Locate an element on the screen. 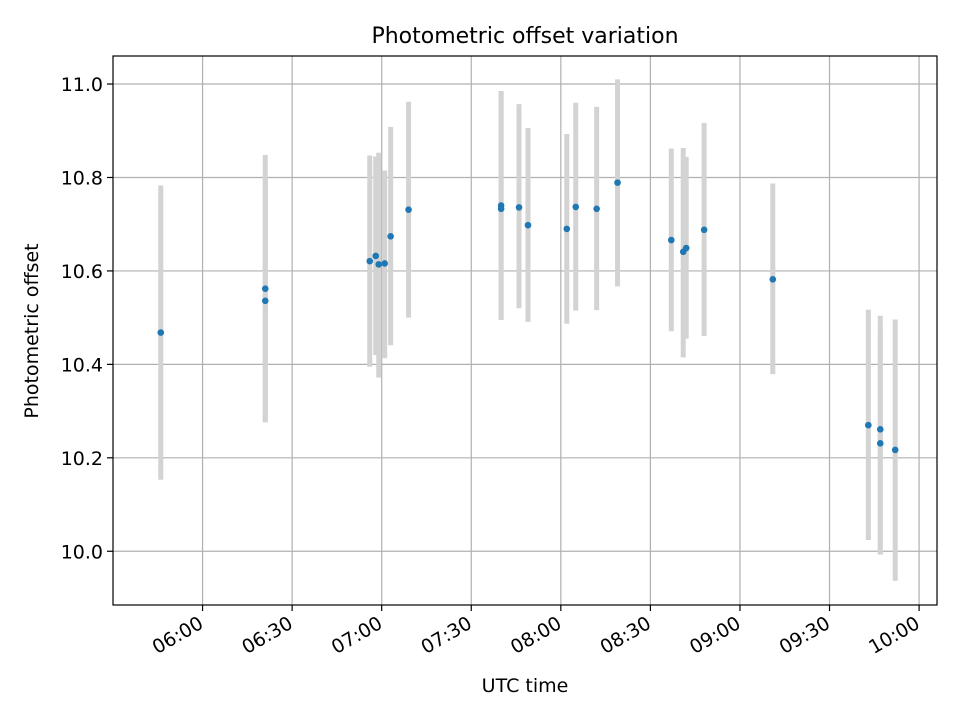 The height and width of the screenshot is (720, 960). y-tick-label: 10.6 is located at coordinates (82, 272).